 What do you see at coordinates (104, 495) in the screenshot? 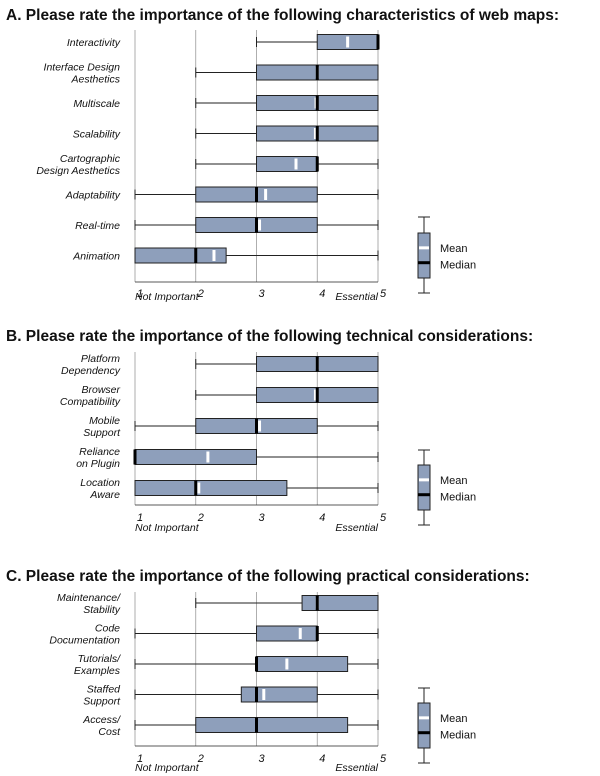
I see `row-label: Aware` at bounding box center [104, 495].